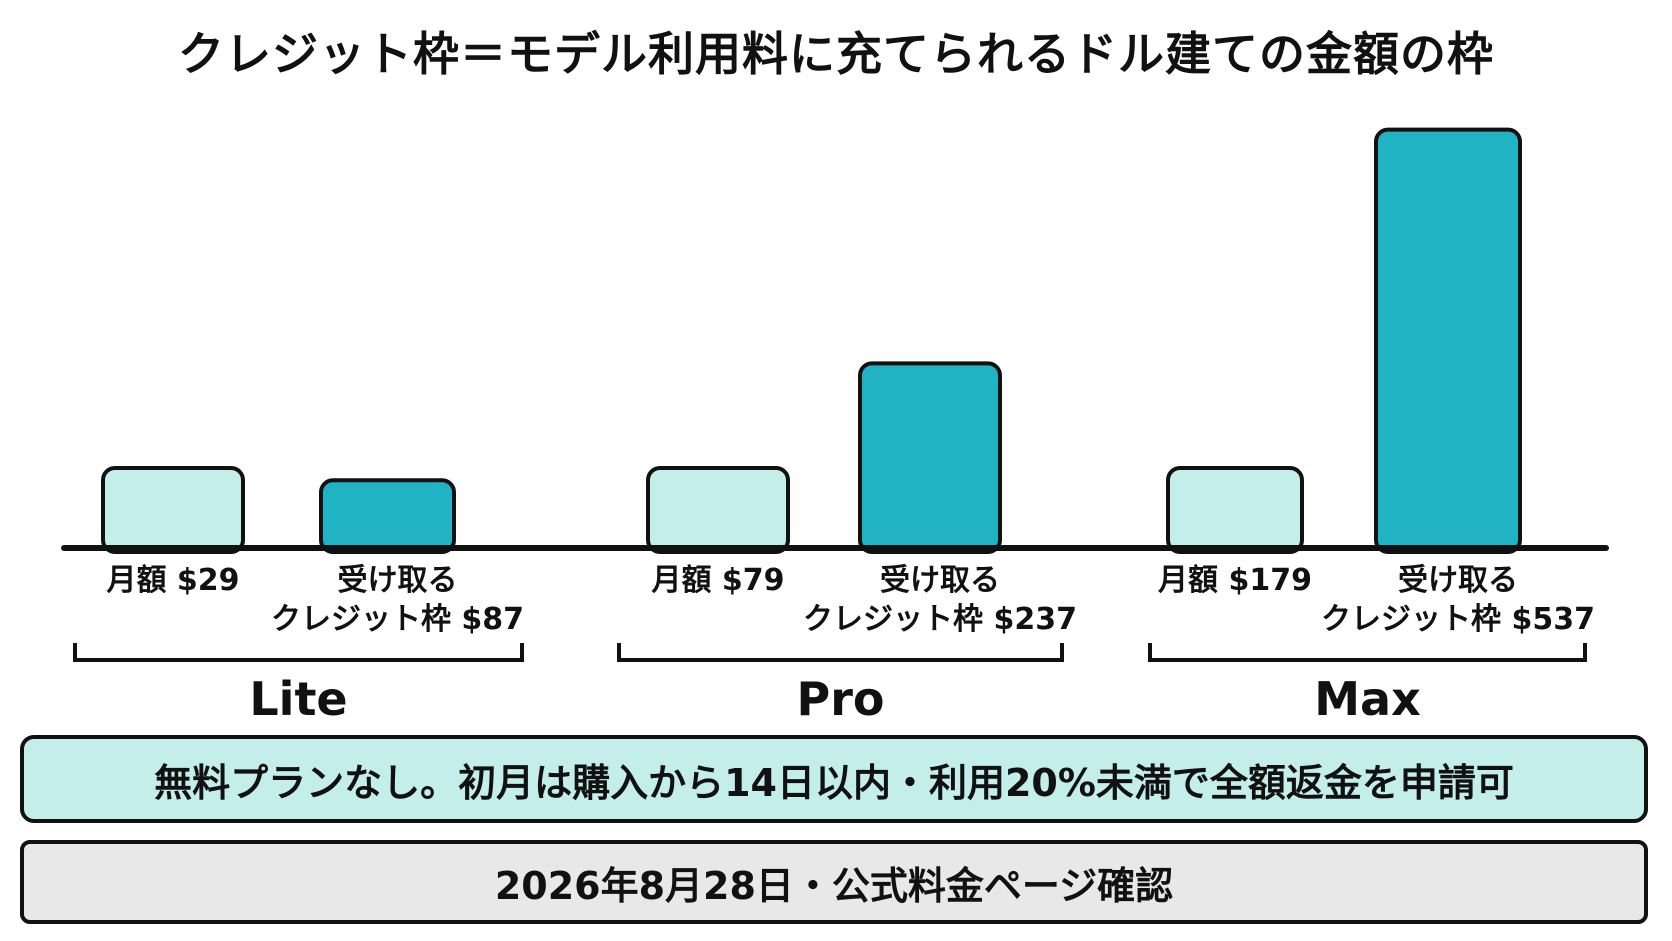  What do you see at coordinates (940, 580) in the screenshot?
I see `bar-label-pro-credit: 受け取る` at bounding box center [940, 580].